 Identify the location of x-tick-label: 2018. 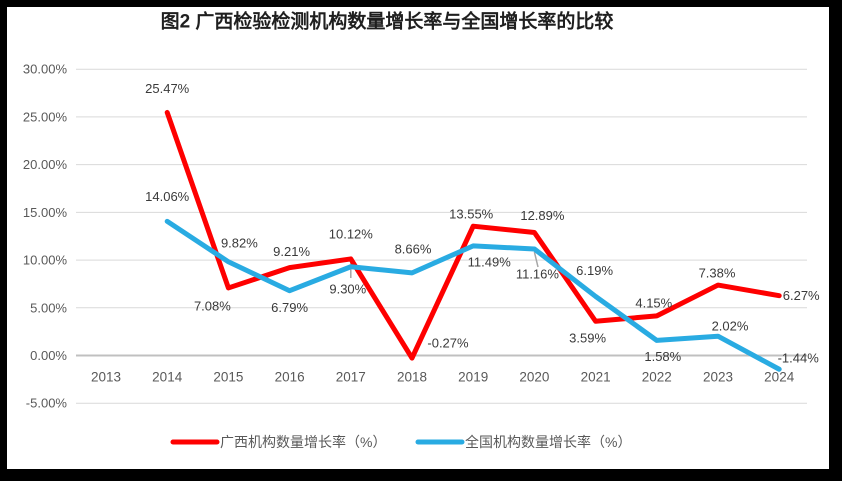
(412, 377).